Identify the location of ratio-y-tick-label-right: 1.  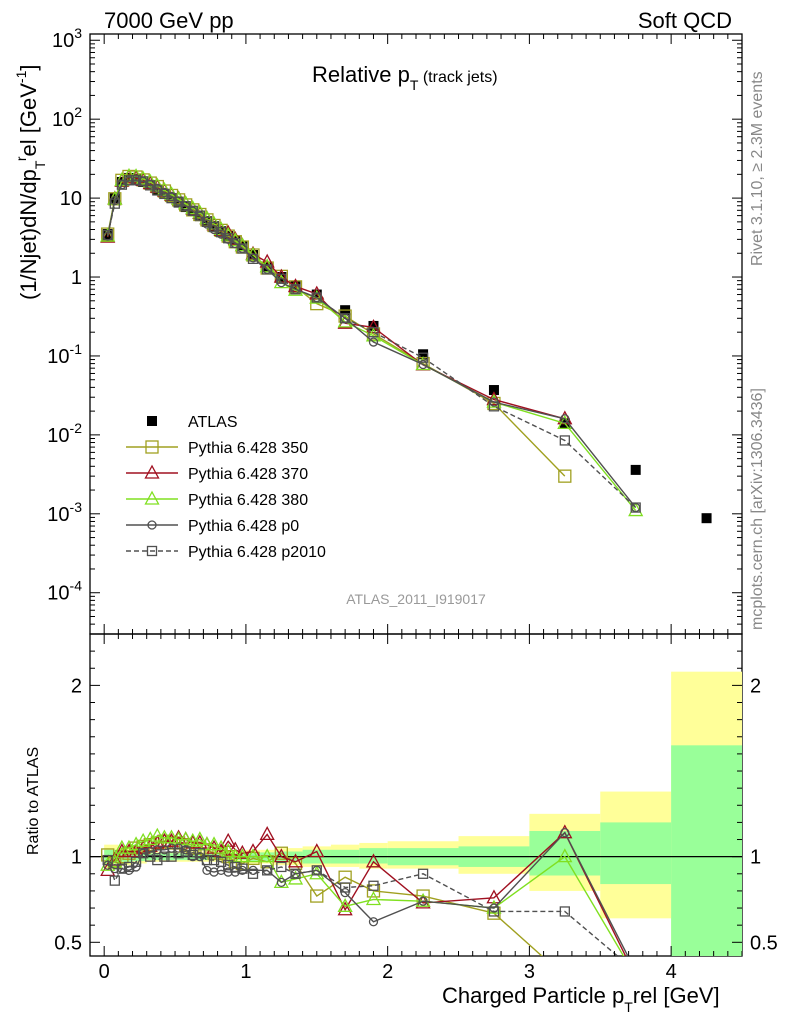
(755, 858).